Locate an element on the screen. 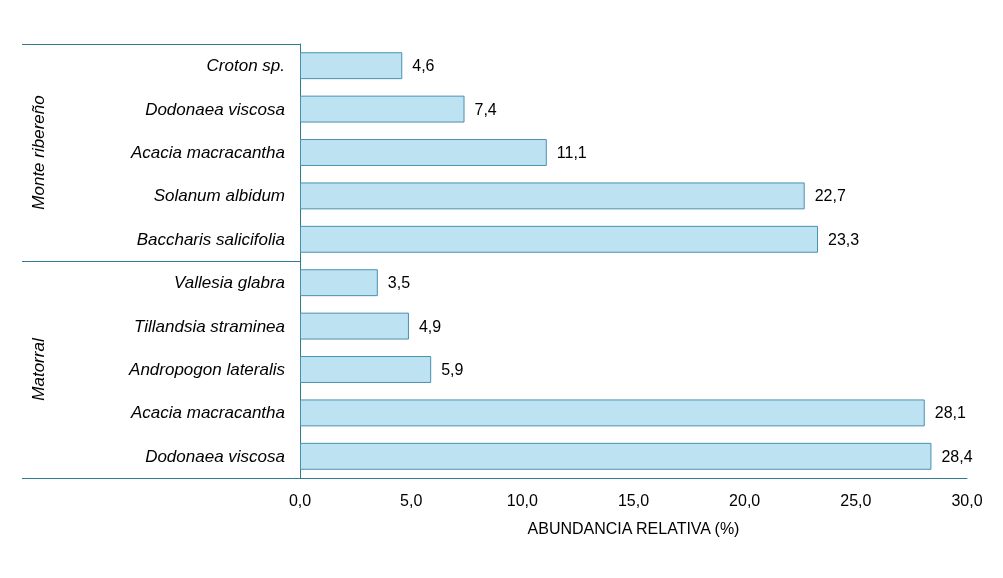  data-label: 4,6 is located at coordinates (423, 66).